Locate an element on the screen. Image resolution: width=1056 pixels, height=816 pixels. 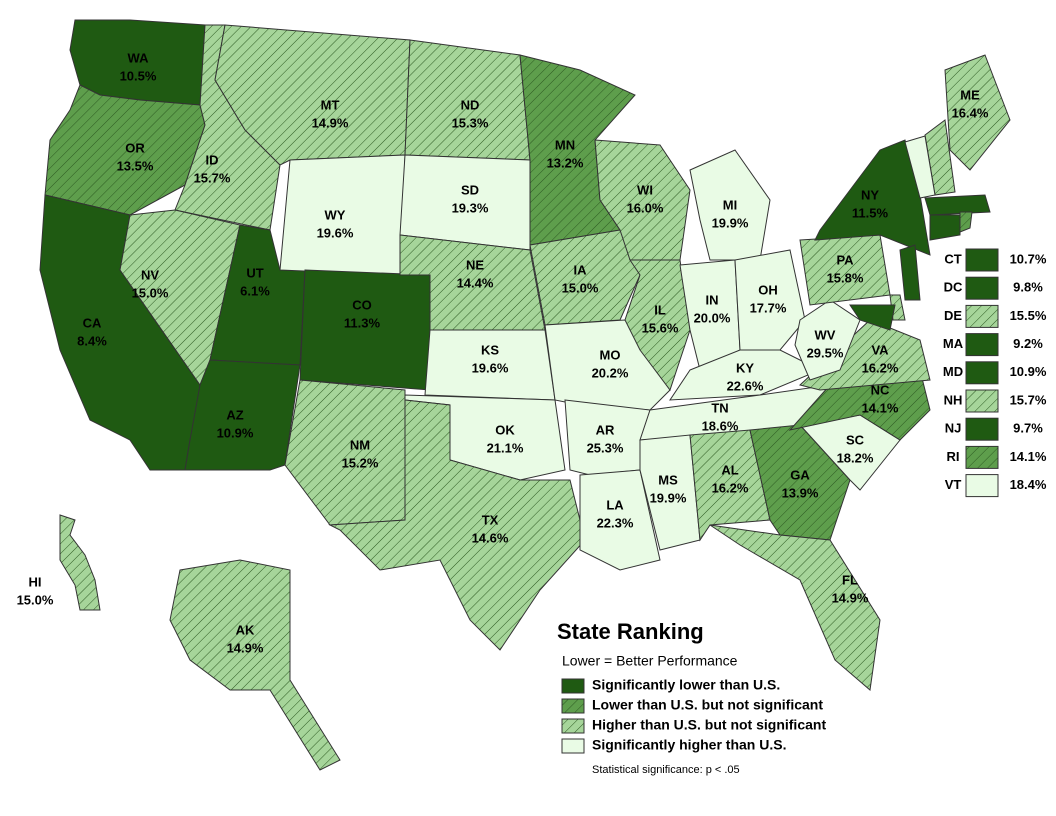
state-abbr: PA is located at coordinates (845, 259).